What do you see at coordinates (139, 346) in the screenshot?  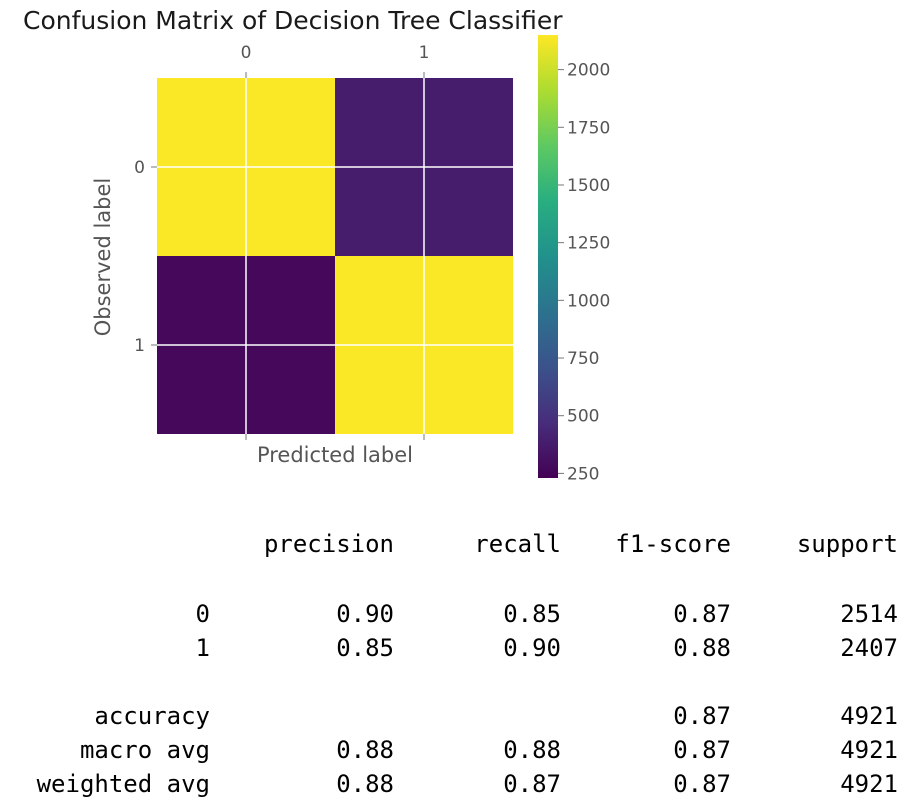 I see `y-tick-label: 1` at bounding box center [139, 346].